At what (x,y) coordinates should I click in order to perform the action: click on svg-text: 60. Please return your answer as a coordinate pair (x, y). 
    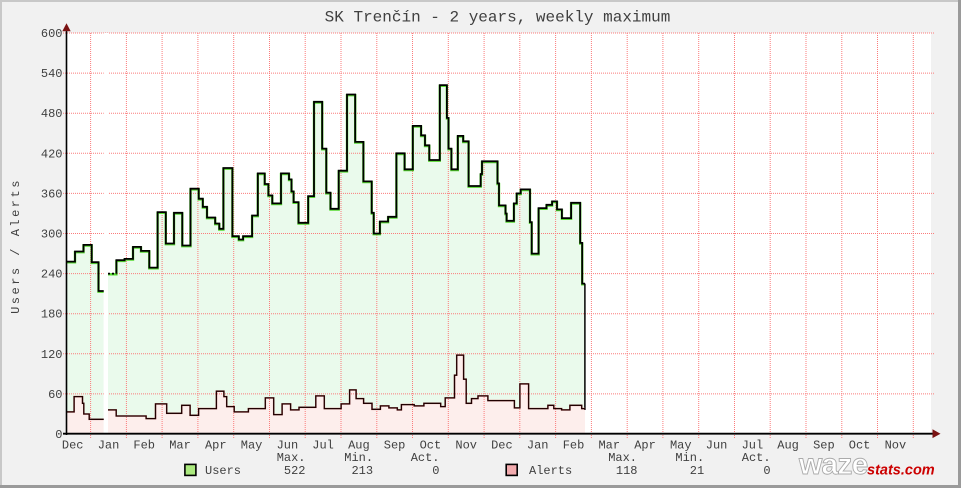
    Looking at the image, I should click on (55, 395).